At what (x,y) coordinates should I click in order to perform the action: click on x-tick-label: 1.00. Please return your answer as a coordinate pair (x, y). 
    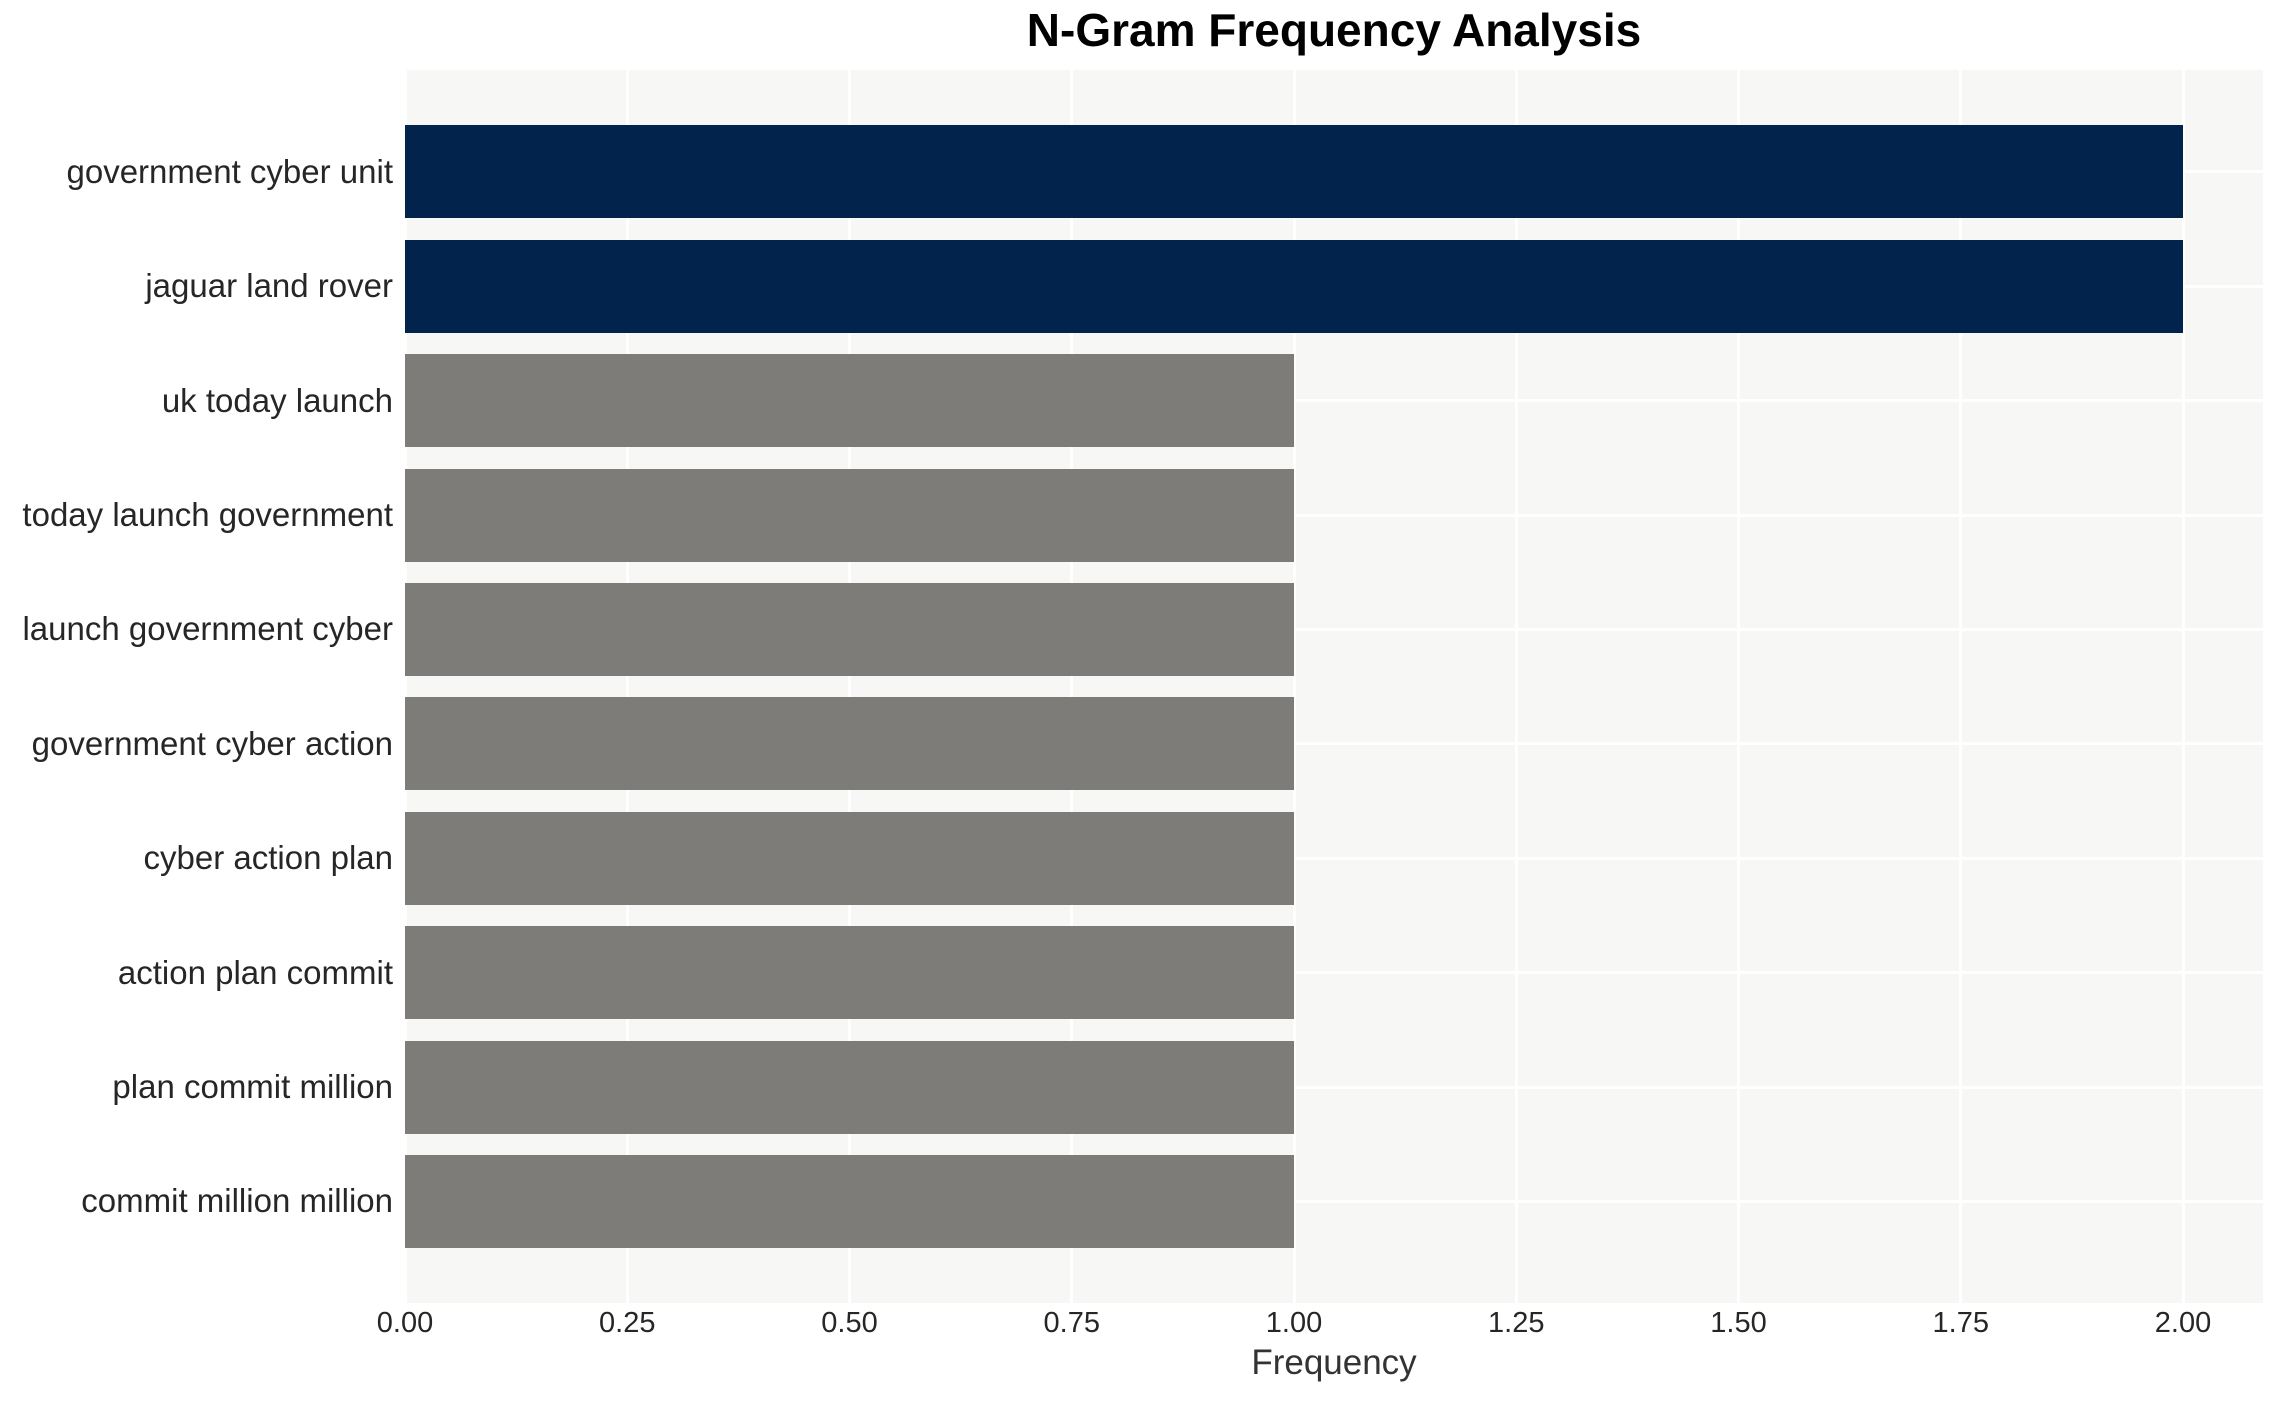
    Looking at the image, I should click on (1294, 1323).